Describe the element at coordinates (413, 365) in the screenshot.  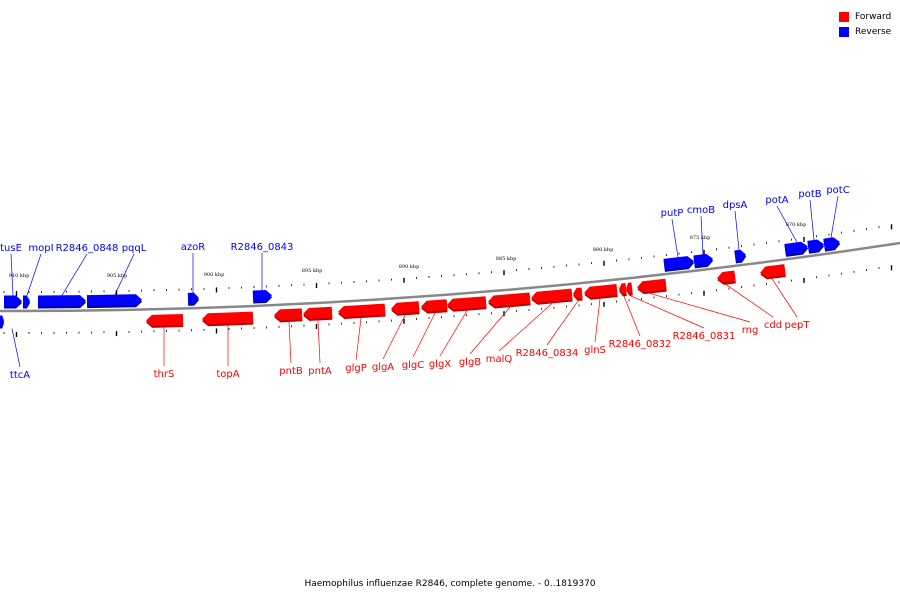
I see `gene-label-glgc: glgC` at that location.